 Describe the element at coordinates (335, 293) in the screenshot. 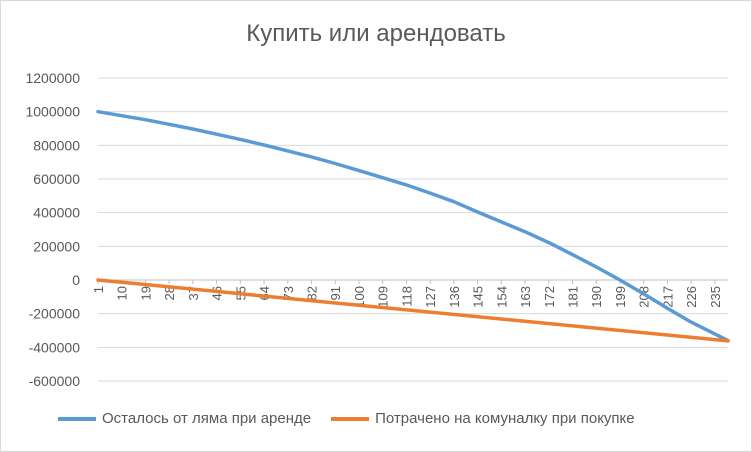

I see `x-tick-label: 91` at that location.